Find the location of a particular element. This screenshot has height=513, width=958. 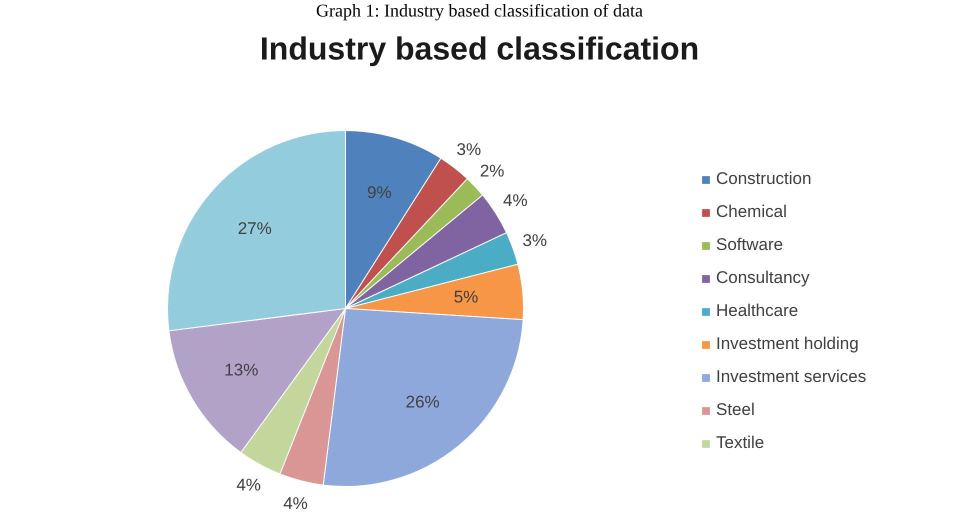

data-label: 27% is located at coordinates (255, 228).